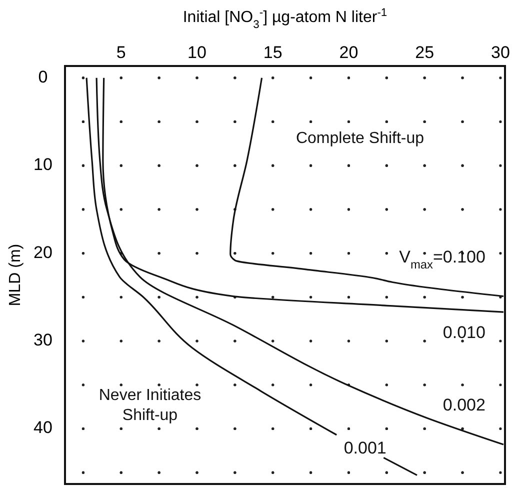 The width and height of the screenshot is (512, 488). I want to click on x-tick-label: 15, so click(272, 52).